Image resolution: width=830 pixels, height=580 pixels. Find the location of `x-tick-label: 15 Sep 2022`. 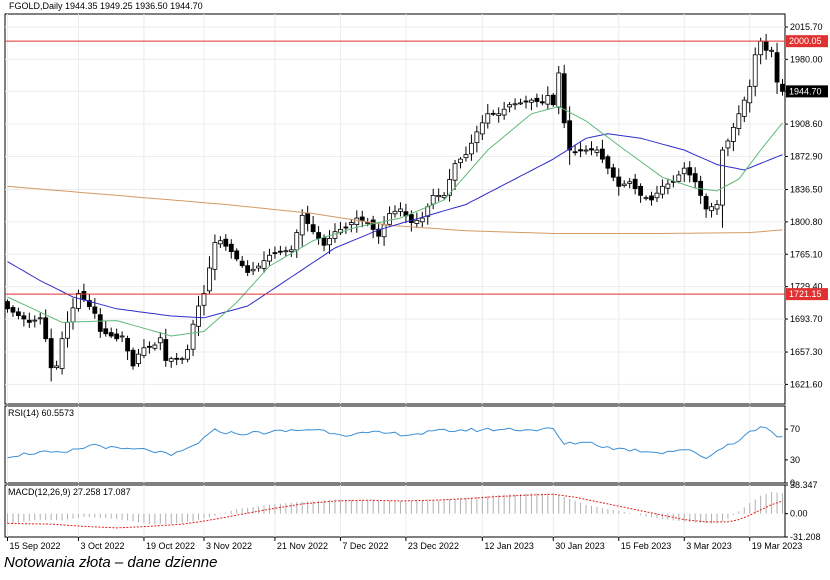

x-tick-label: 15 Sep 2022 is located at coordinates (35, 546).